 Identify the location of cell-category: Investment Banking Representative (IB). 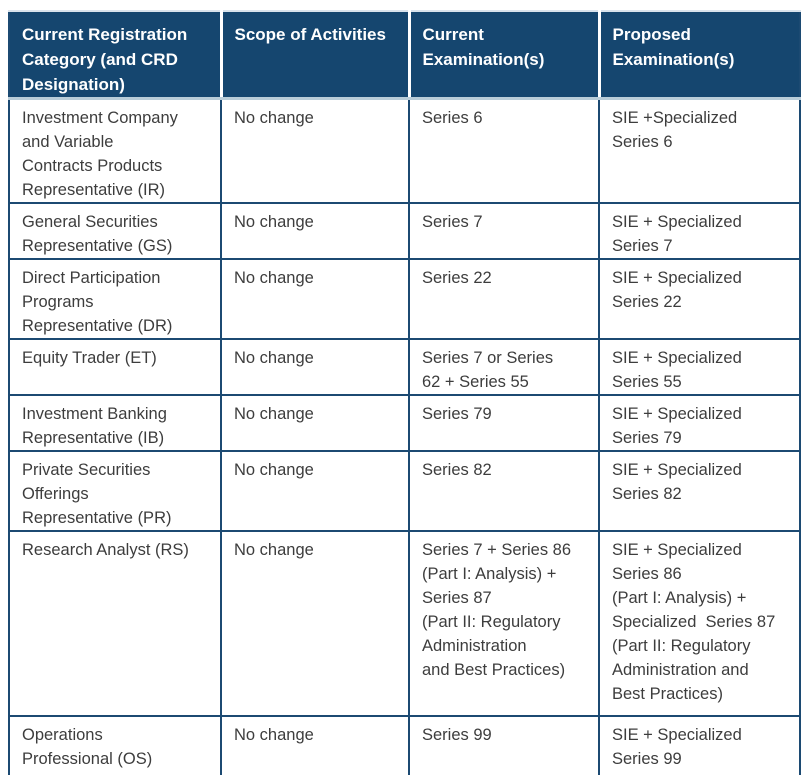
(115, 423).